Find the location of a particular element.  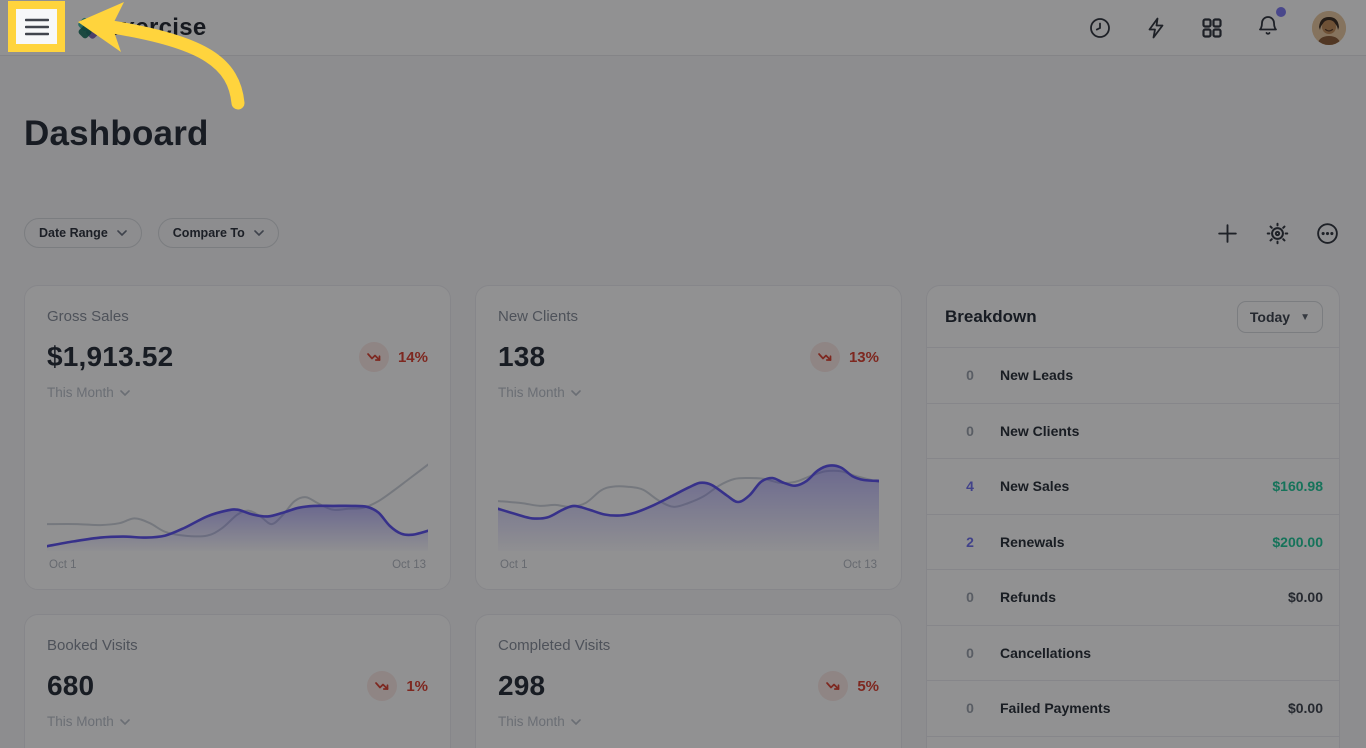

row-value: $200.00 is located at coordinates (1297, 541).